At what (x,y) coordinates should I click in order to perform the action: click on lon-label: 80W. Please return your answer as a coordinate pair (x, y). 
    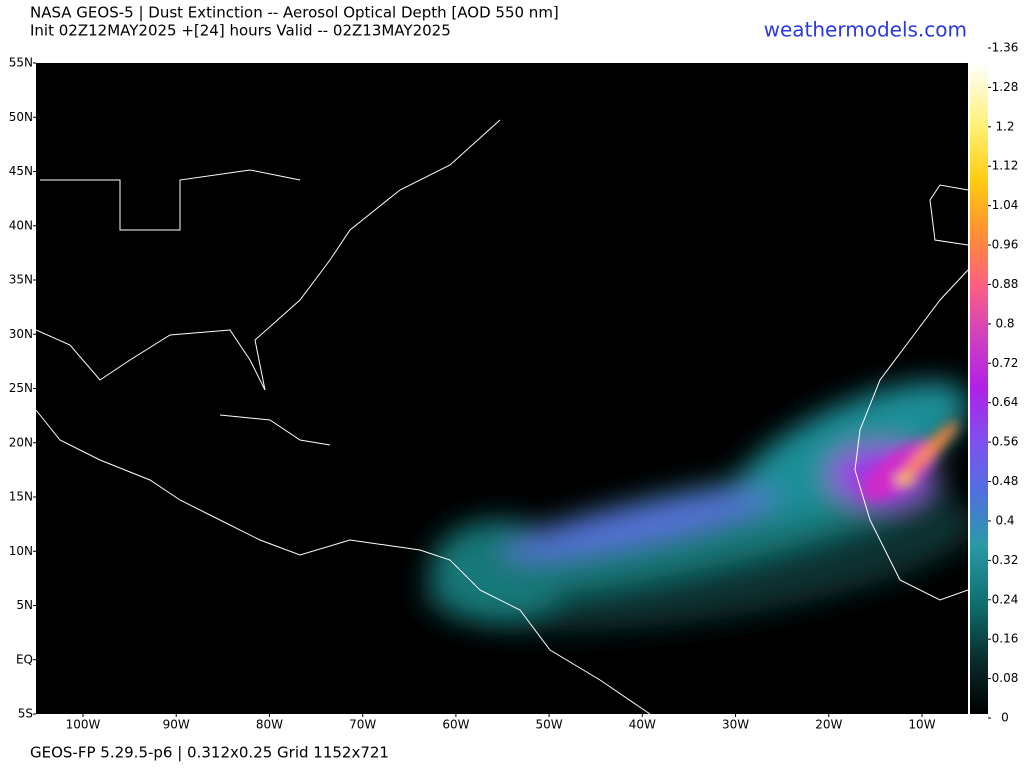
    Looking at the image, I should click on (269, 725).